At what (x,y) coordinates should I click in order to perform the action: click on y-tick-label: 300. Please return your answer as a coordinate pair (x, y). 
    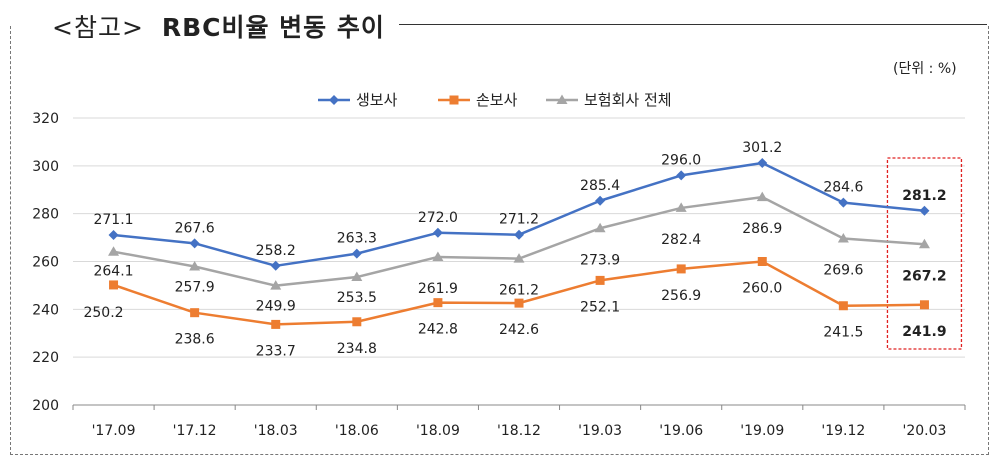
    Looking at the image, I should click on (45, 167).